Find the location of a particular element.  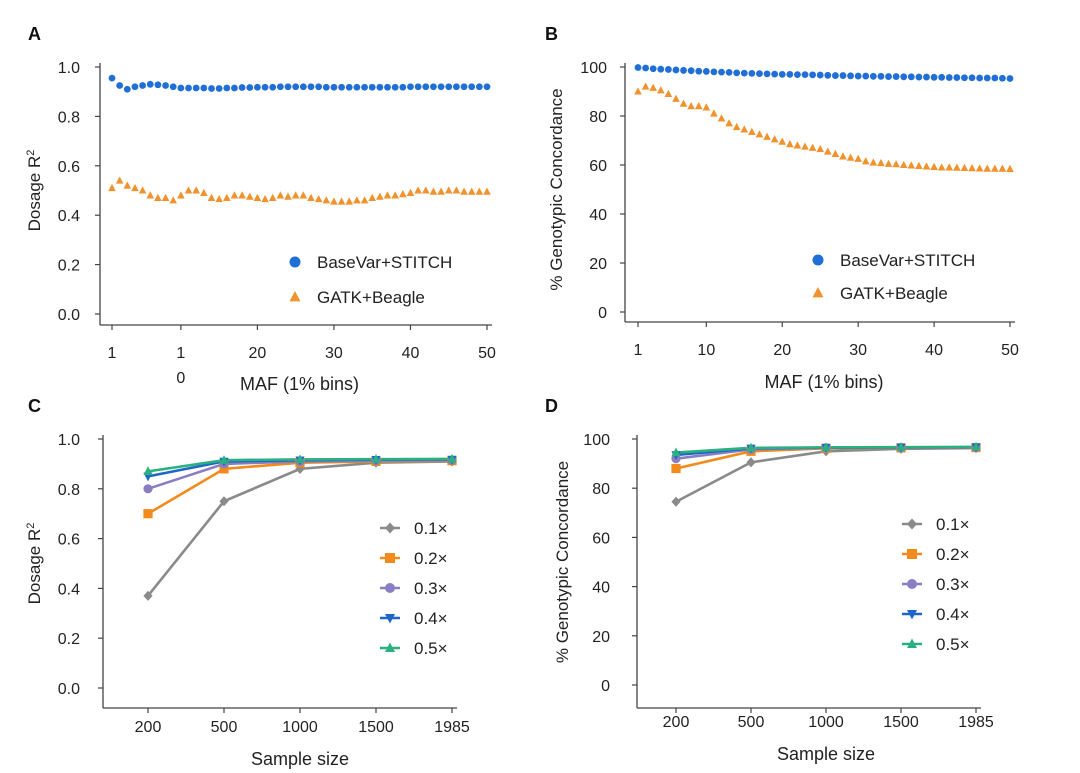

panel-b-y-tick-label: 60 is located at coordinates (598, 166).